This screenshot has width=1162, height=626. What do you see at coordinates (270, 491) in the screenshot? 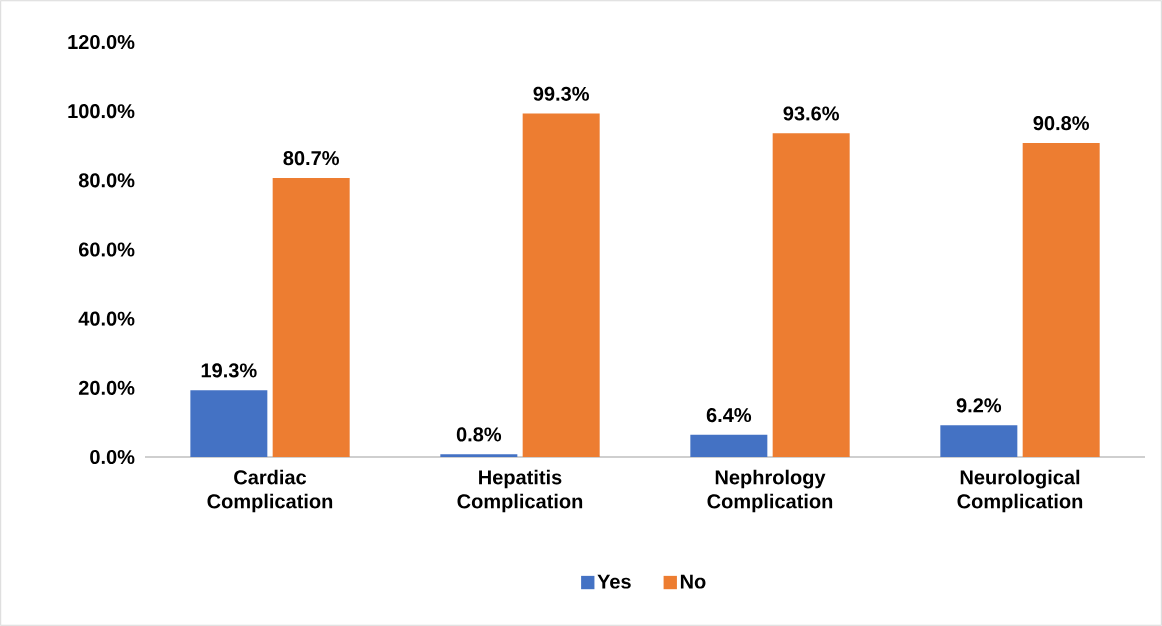
I see `x-tick-label: Cardiac Complication` at bounding box center [270, 491].